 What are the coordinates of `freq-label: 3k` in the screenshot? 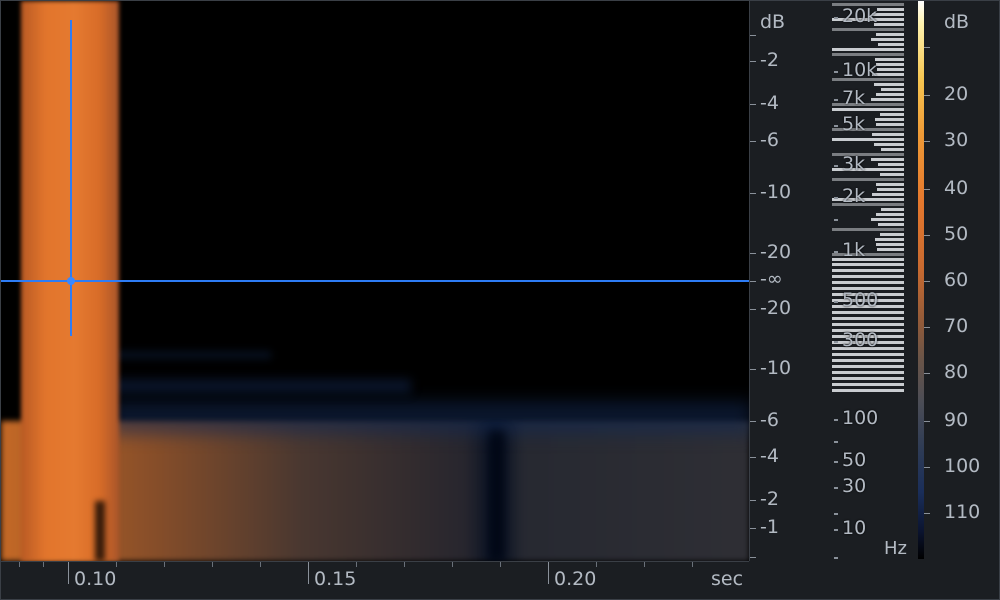 It's located at (854, 164).